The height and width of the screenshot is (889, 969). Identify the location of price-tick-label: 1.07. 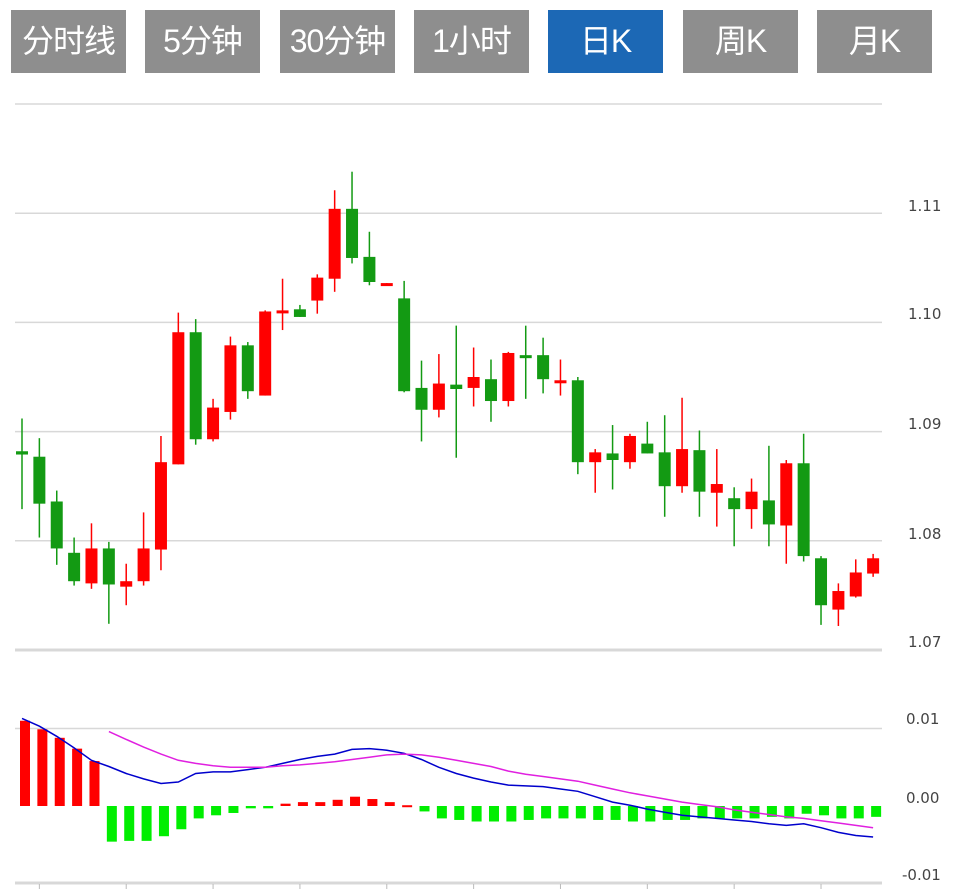
(924, 642).